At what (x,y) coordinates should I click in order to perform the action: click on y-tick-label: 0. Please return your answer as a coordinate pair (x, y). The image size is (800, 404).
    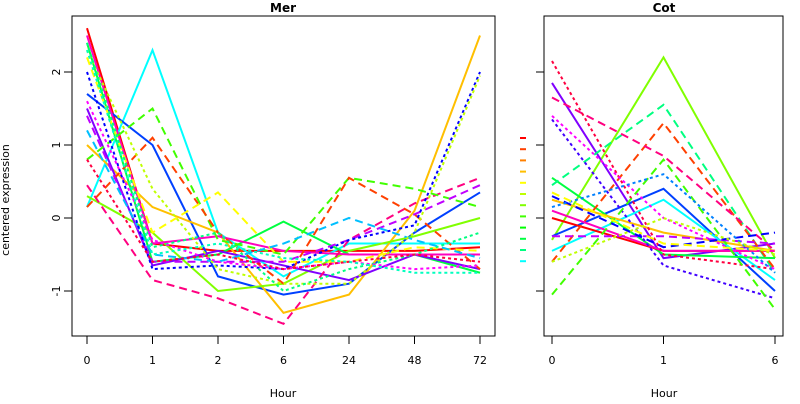
    Looking at the image, I should click on (56, 218).